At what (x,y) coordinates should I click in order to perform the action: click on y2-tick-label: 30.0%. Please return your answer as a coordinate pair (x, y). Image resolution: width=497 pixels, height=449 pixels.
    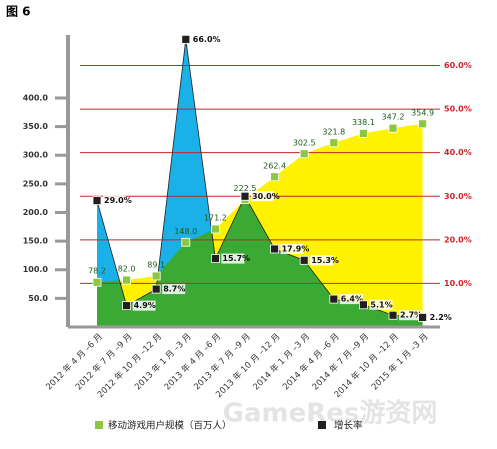
    Looking at the image, I should click on (458, 196).